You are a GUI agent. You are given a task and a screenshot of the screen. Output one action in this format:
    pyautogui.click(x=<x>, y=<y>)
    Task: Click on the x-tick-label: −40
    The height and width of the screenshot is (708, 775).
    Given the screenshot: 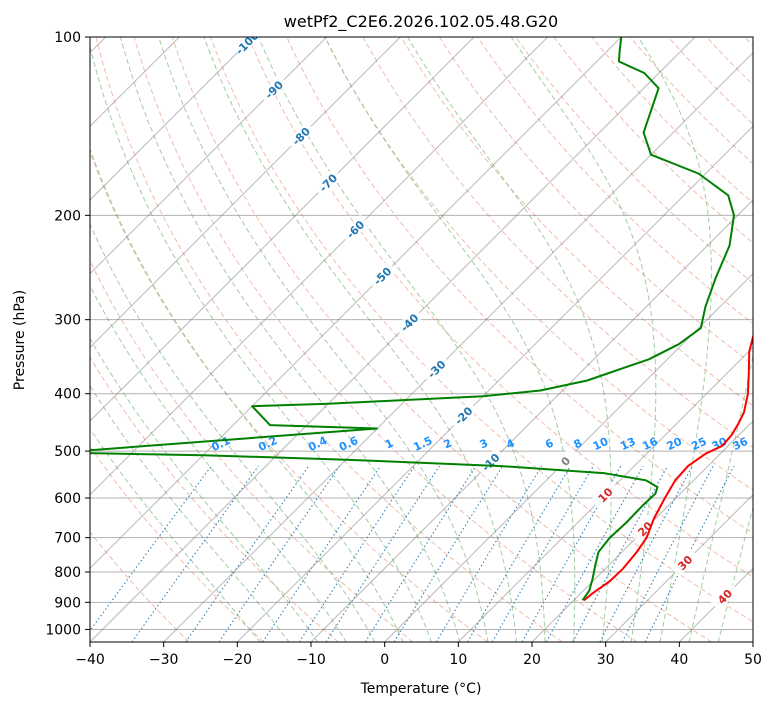 What is the action you would take?
    pyautogui.click(x=90, y=660)
    